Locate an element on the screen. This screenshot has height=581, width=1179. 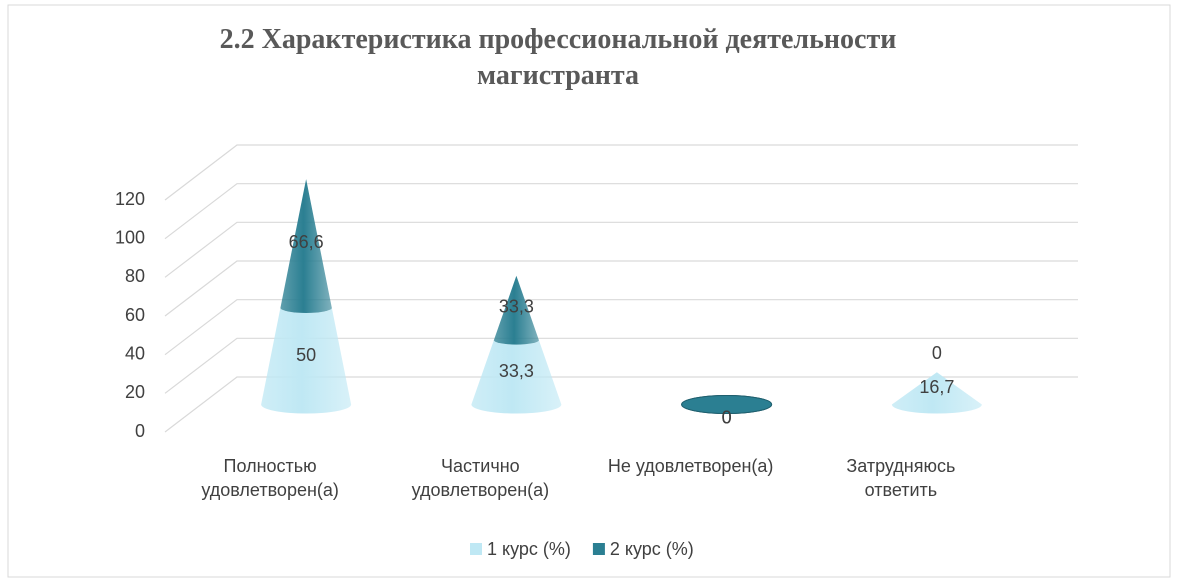
data-label: 16,7 is located at coordinates (936, 387).